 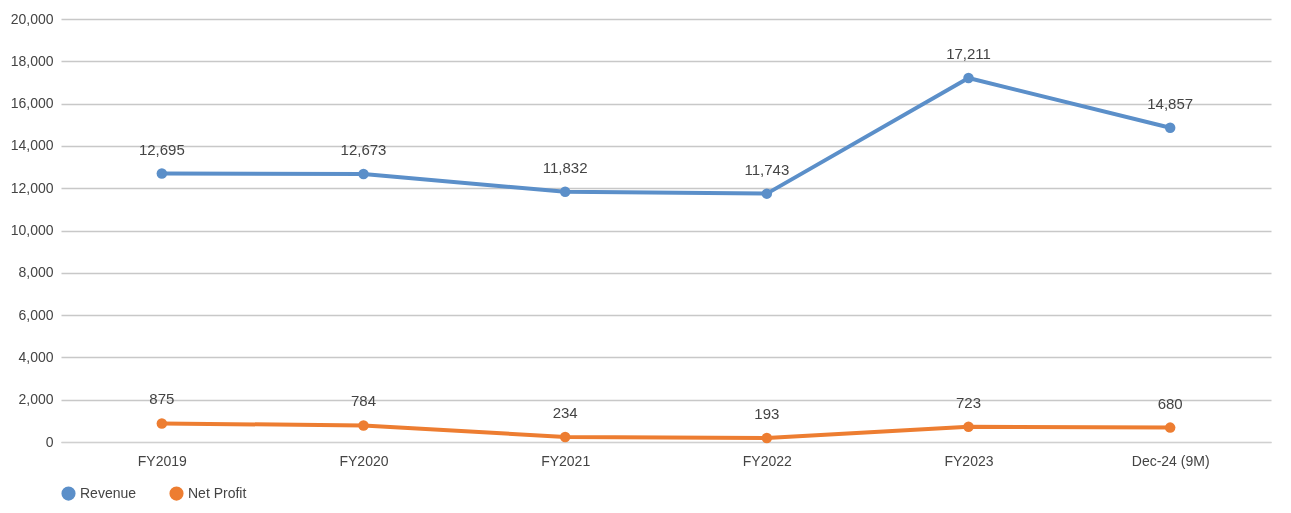 What do you see at coordinates (36, 272) in the screenshot?
I see `y-tick-label: 8,000` at bounding box center [36, 272].